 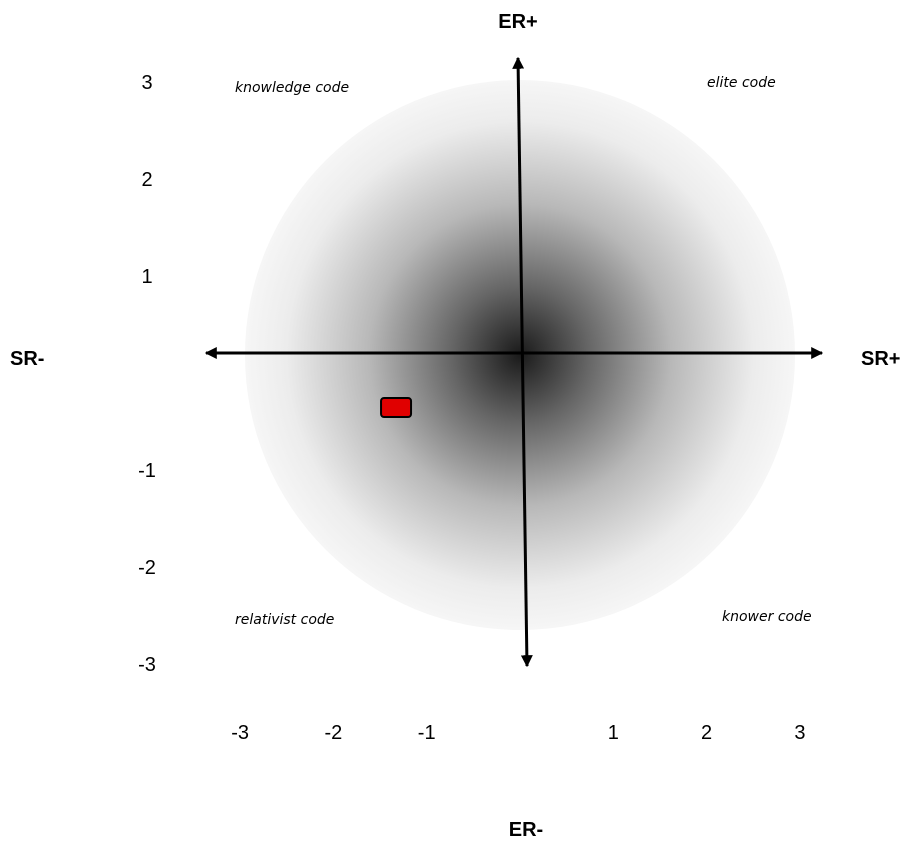 I want to click on axis-label-top: ER+, so click(x=517, y=22).